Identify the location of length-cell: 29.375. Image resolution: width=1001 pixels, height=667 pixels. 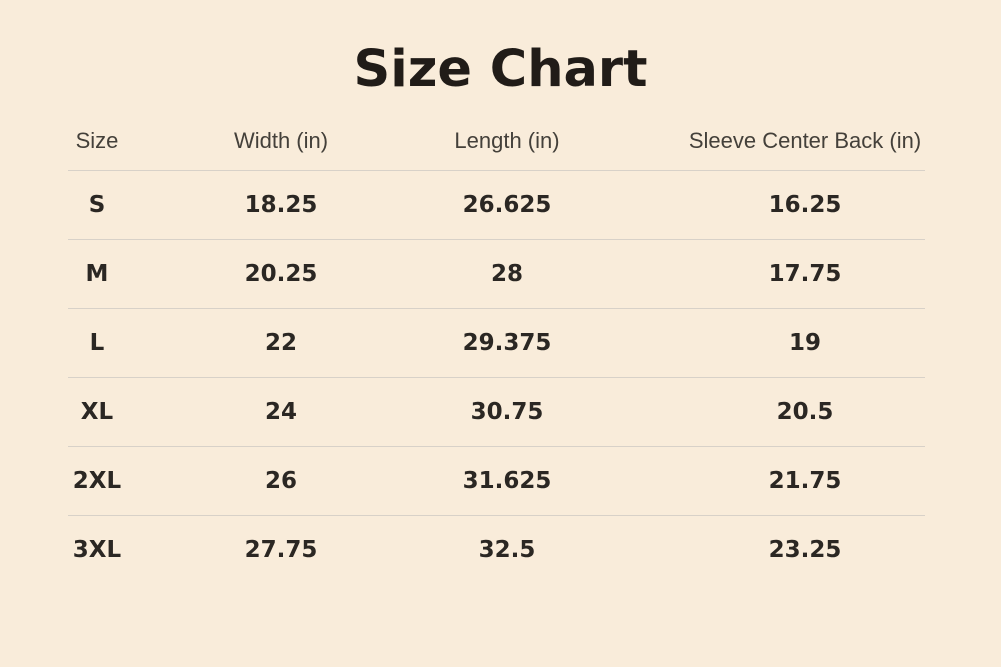
(507, 343).